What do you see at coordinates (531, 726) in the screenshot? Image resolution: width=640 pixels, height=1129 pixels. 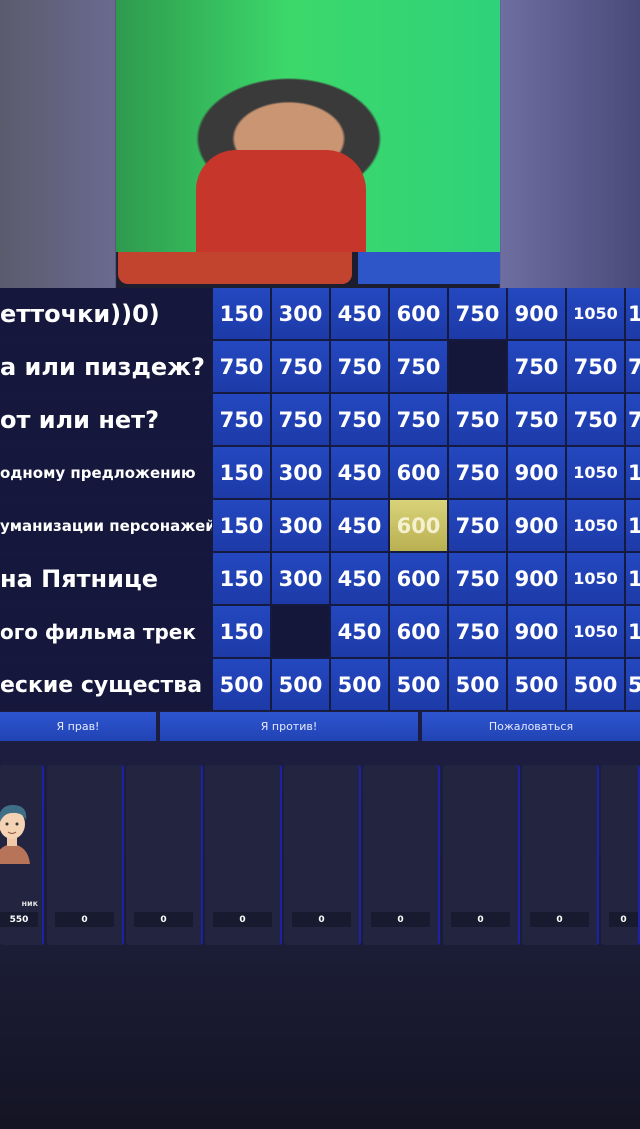 I see `complain-button: Пожаловаться` at bounding box center [531, 726].